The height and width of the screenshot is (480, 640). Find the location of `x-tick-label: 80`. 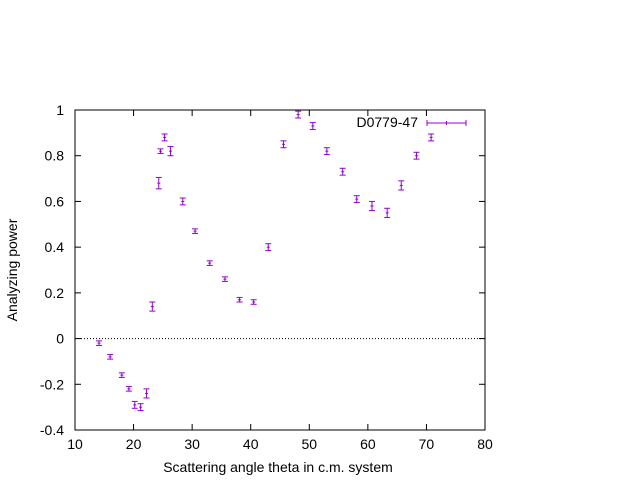

x-tick-label: 80 is located at coordinates (485, 444).